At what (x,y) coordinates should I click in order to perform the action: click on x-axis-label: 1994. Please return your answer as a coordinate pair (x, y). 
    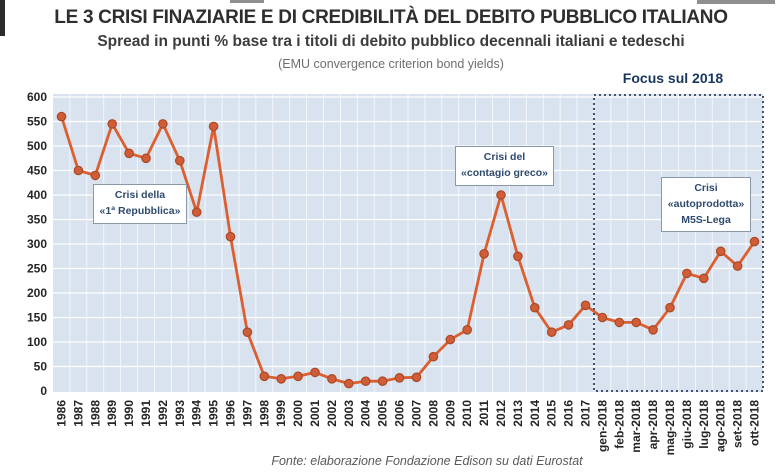
    Looking at the image, I should click on (197, 413).